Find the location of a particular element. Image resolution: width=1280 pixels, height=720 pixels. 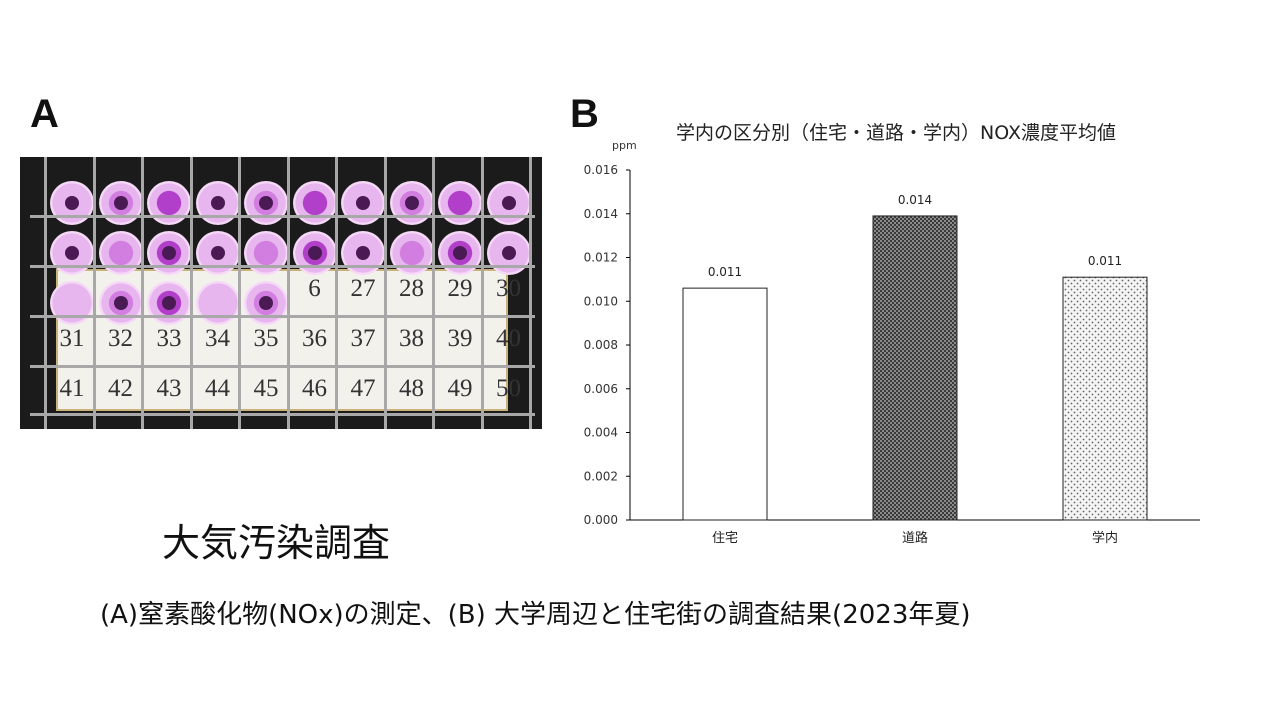

well-number-label: 43 is located at coordinates (169, 388).